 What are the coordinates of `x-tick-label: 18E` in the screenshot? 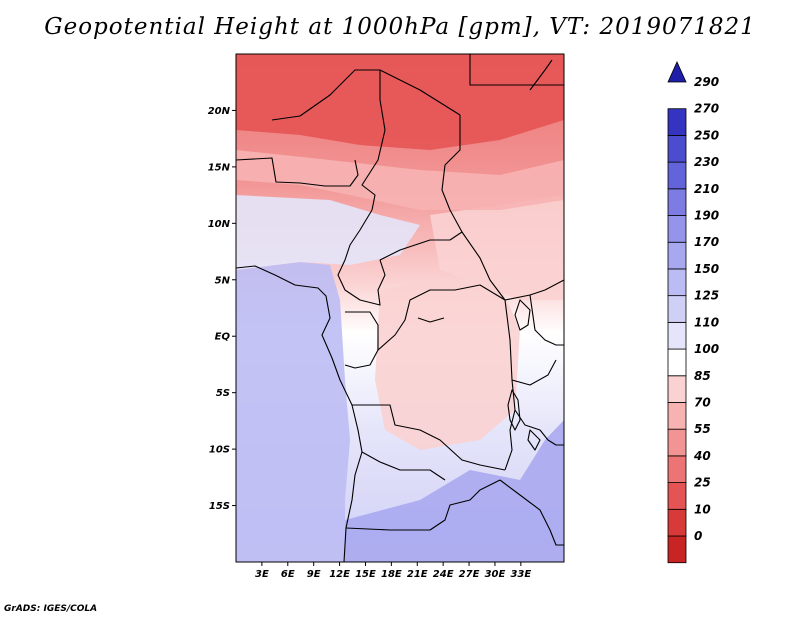 It's located at (391, 574).